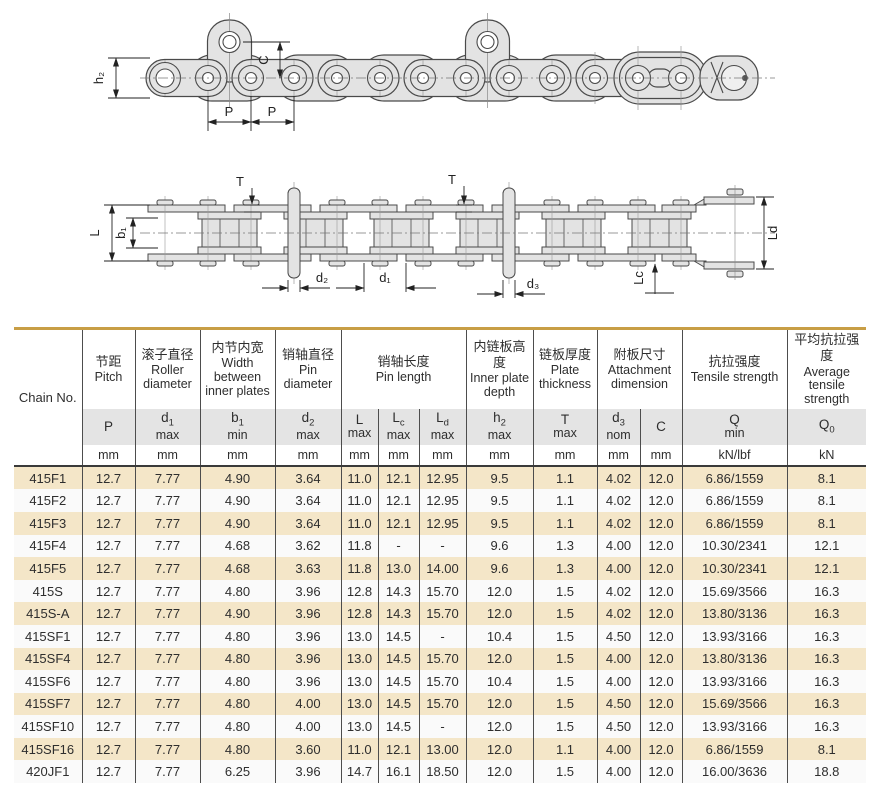  I want to click on col-group-1: 滚子直径 Roller diameter, so click(167, 368).